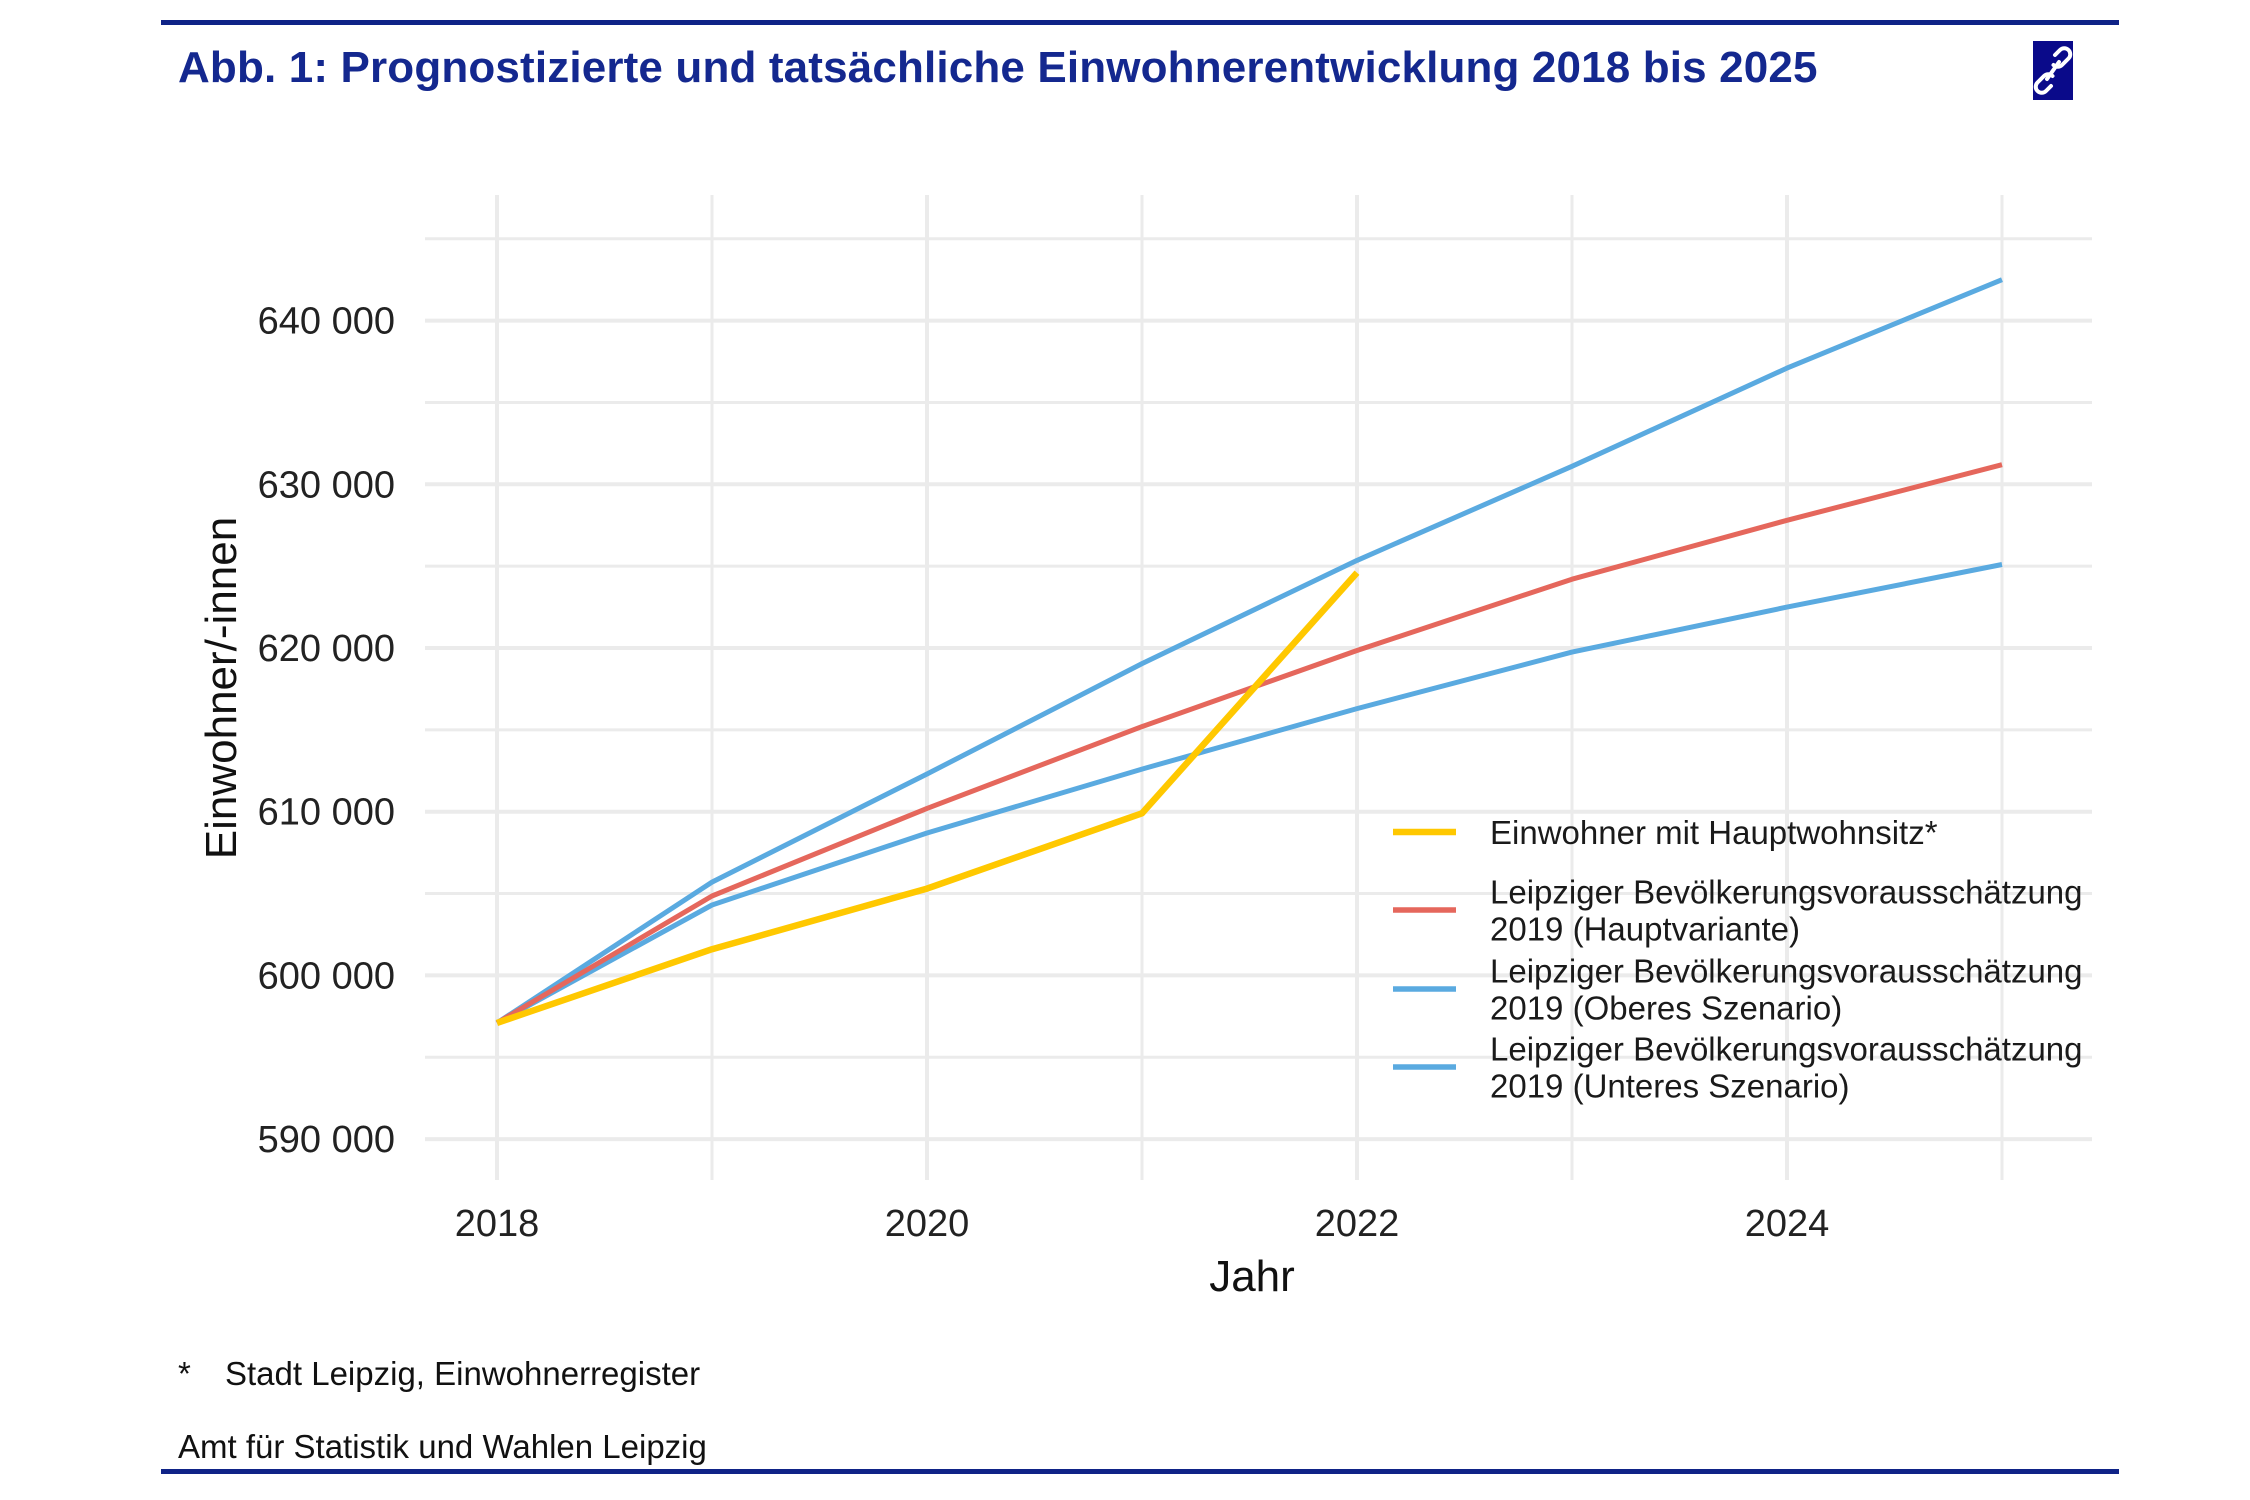 The height and width of the screenshot is (1500, 2250). Describe the element at coordinates (1140, 22) in the screenshot. I see `top-rule` at that location.